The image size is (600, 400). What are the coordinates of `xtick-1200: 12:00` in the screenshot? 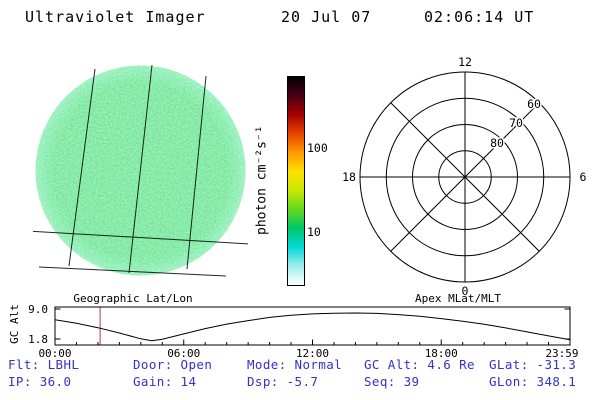 It's located at (312, 353).